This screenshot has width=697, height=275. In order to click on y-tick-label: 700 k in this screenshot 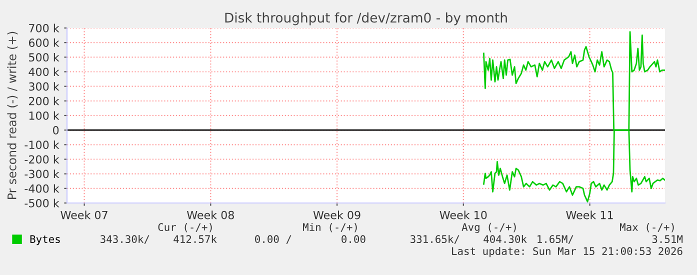, I will do `click(44, 28)`.